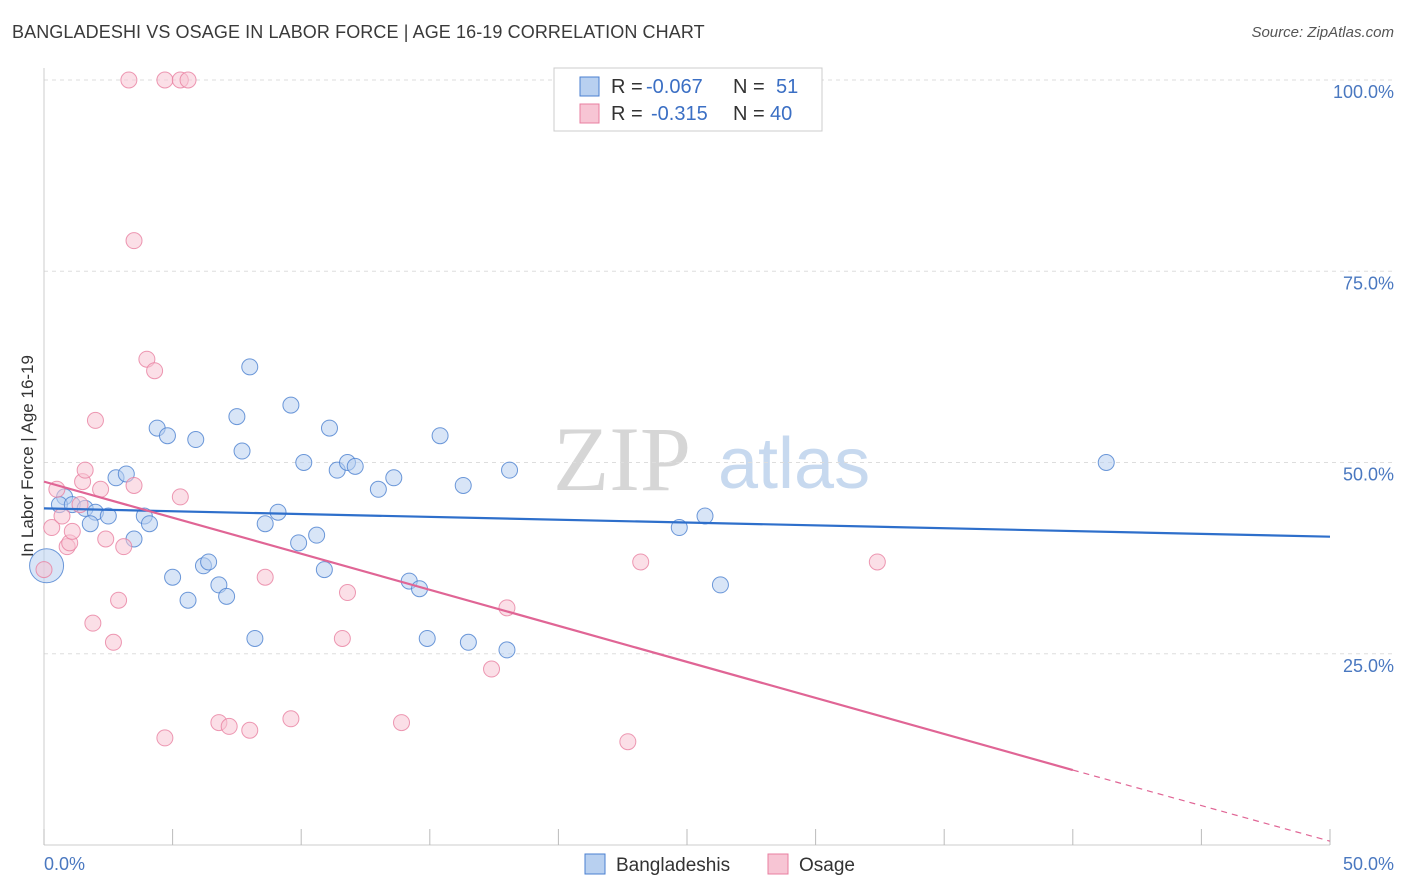 This screenshot has width=1406, height=892. What do you see at coordinates (679, 114) in the screenshot?
I see `legend-r-value-pink: -0.315` at bounding box center [679, 114].